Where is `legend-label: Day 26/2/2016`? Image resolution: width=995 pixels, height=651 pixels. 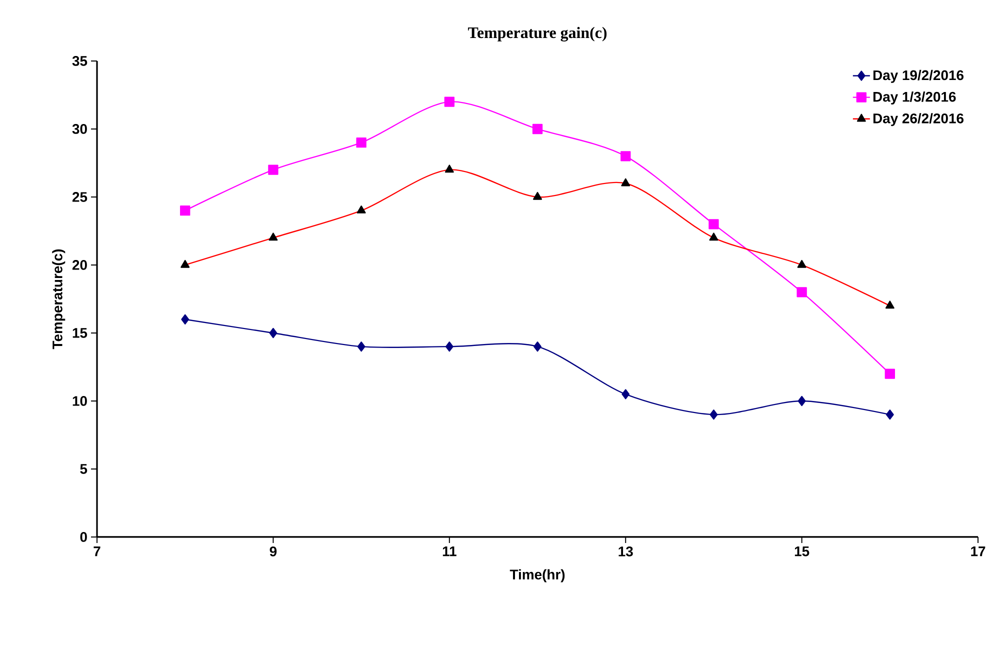
legend-label: Day 26/2/2016 is located at coordinates (918, 119).